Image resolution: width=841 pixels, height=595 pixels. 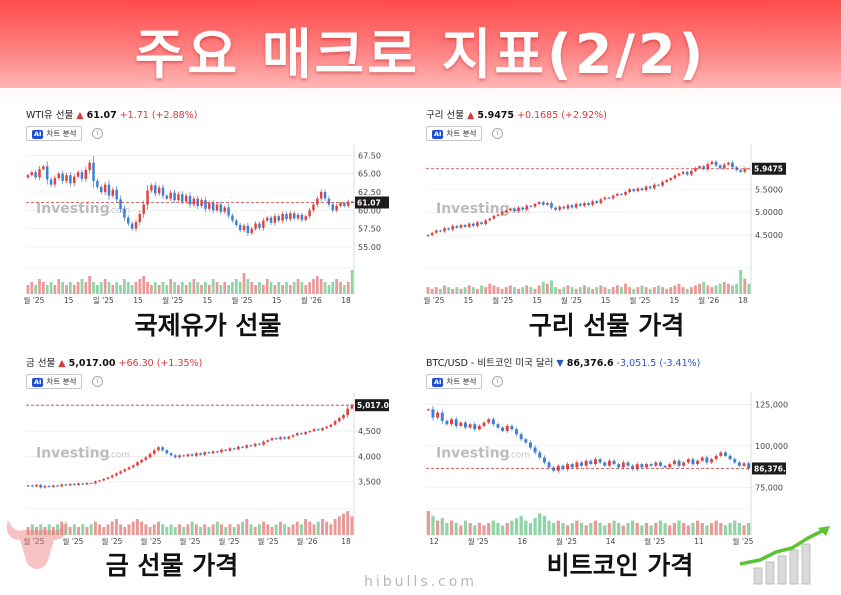 What do you see at coordinates (438, 134) in the screenshot?
I see `ai-icon: AI` at bounding box center [438, 134].